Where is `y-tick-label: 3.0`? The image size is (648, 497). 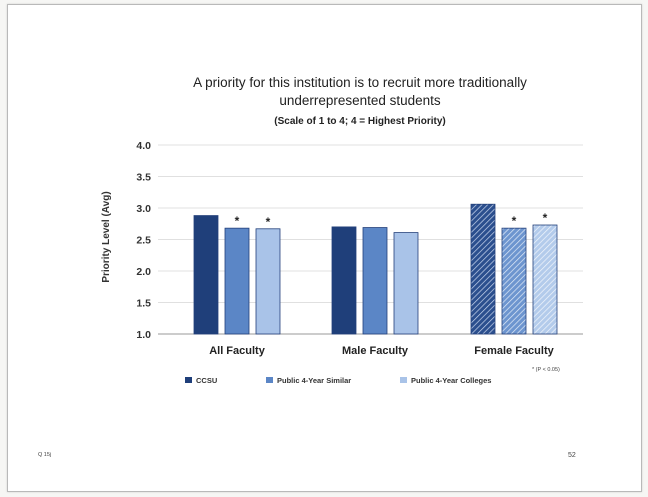 y-tick-label: 3.0 is located at coordinates (143, 209).